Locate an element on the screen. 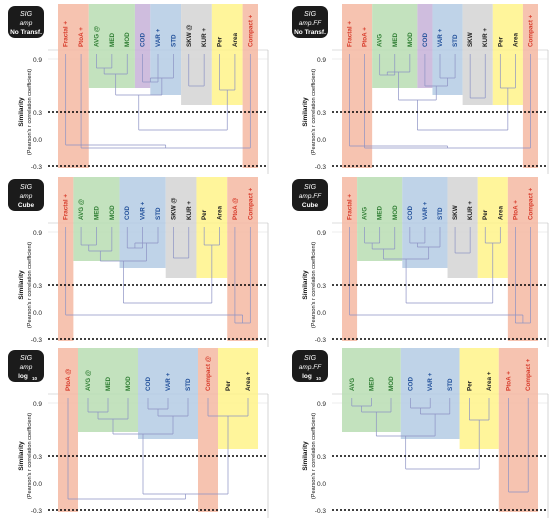 The image size is (550, 520). leaf-label: COD is located at coordinates (411, 384).